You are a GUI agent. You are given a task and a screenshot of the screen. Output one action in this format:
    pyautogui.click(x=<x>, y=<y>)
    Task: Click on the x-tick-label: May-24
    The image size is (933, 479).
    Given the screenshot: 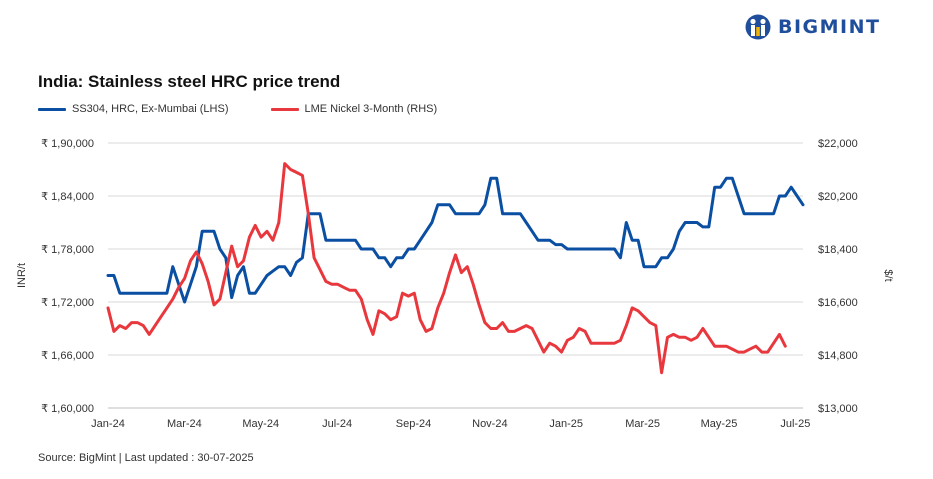 What is the action you would take?
    pyautogui.click(x=260, y=424)
    